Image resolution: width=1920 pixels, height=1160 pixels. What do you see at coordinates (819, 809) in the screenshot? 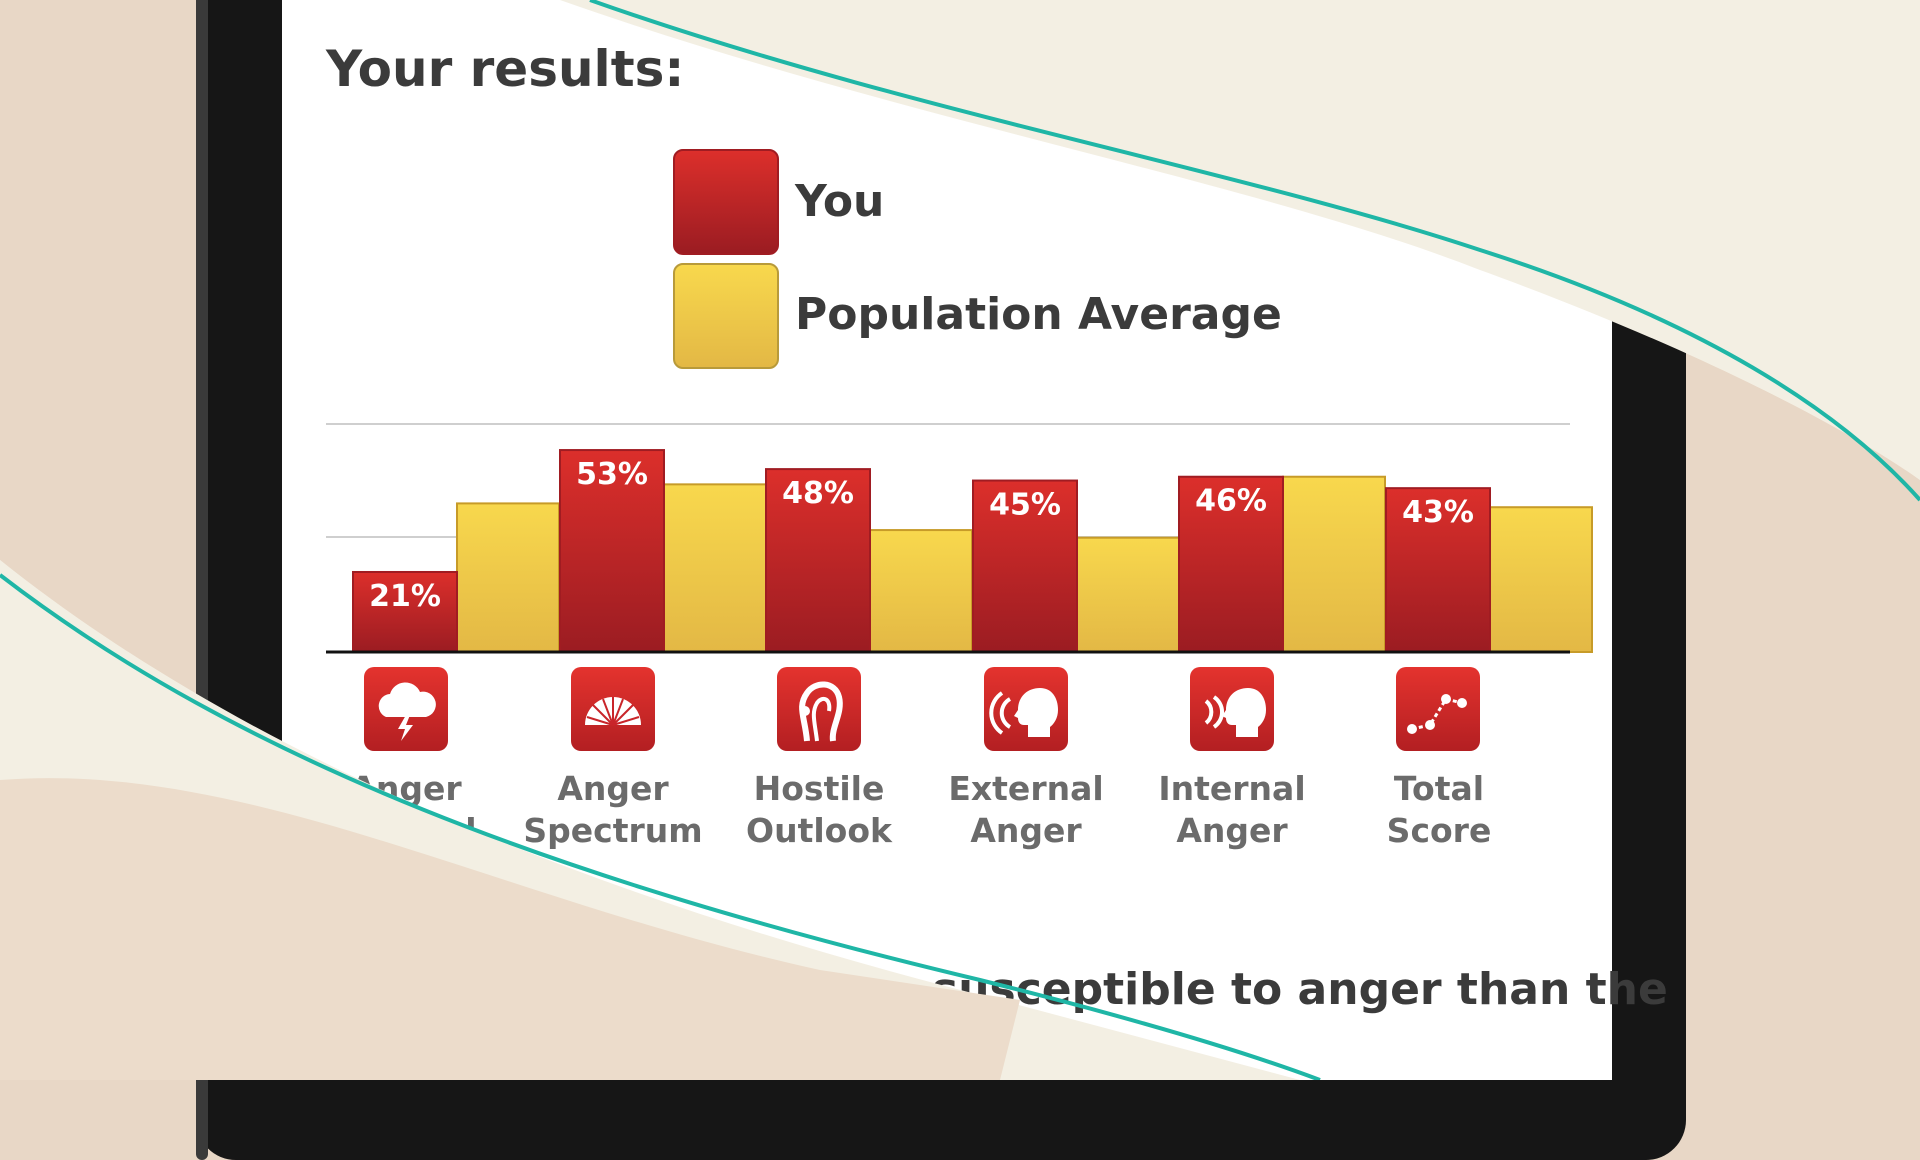
I see `category-label-hostile-outlook: Hostile Outlook` at bounding box center [819, 809].